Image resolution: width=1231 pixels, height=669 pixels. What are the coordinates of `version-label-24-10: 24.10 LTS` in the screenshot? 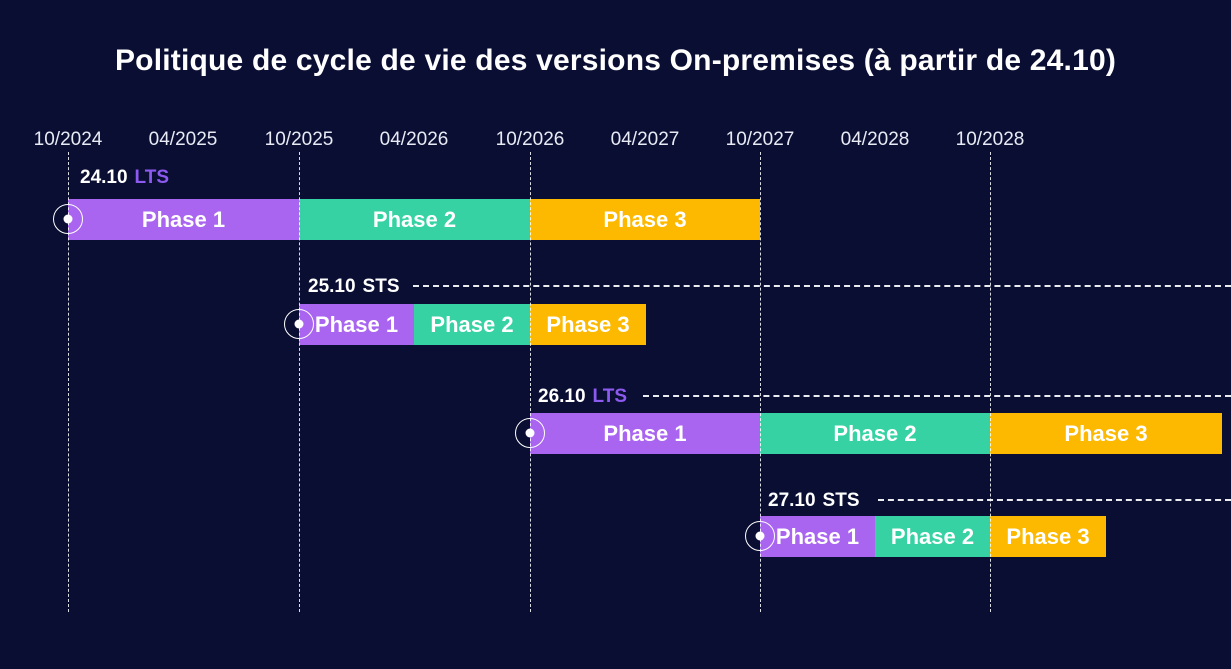 It's located at (124, 178).